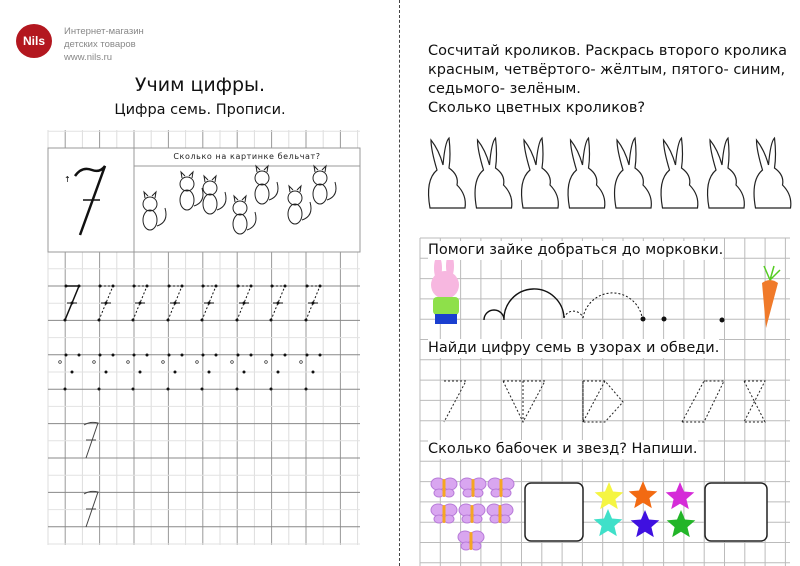  I want to click on pattern-parallelogram, so click(703, 401).